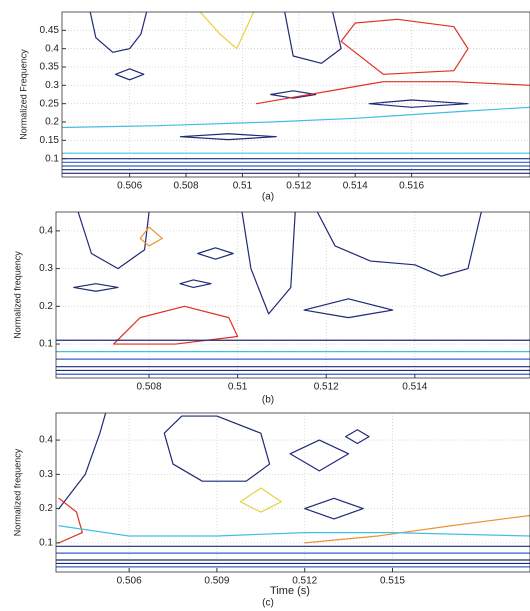 This screenshot has height=611, width=530. Describe the element at coordinates (216, 581) in the screenshot. I see `x-tick-label: 0.509` at that location.